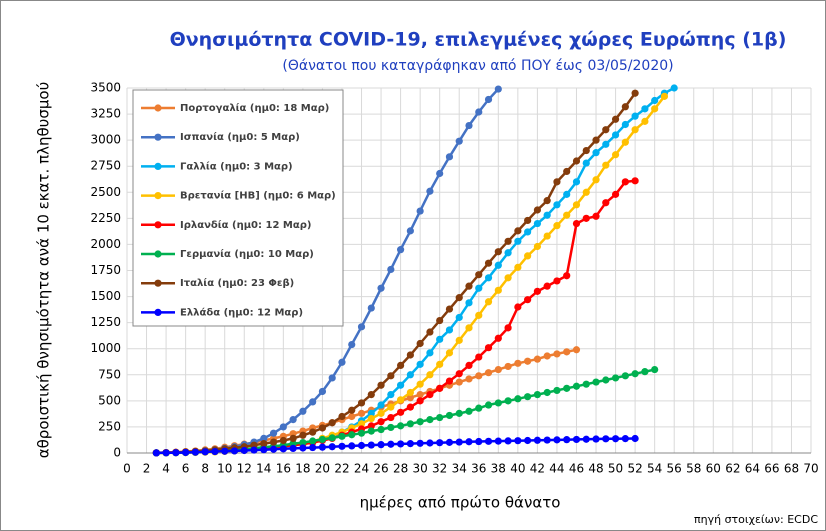 This screenshot has height=531, width=826. Describe the element at coordinates (615, 469) in the screenshot. I see `x-tick-label: 50` at that location.